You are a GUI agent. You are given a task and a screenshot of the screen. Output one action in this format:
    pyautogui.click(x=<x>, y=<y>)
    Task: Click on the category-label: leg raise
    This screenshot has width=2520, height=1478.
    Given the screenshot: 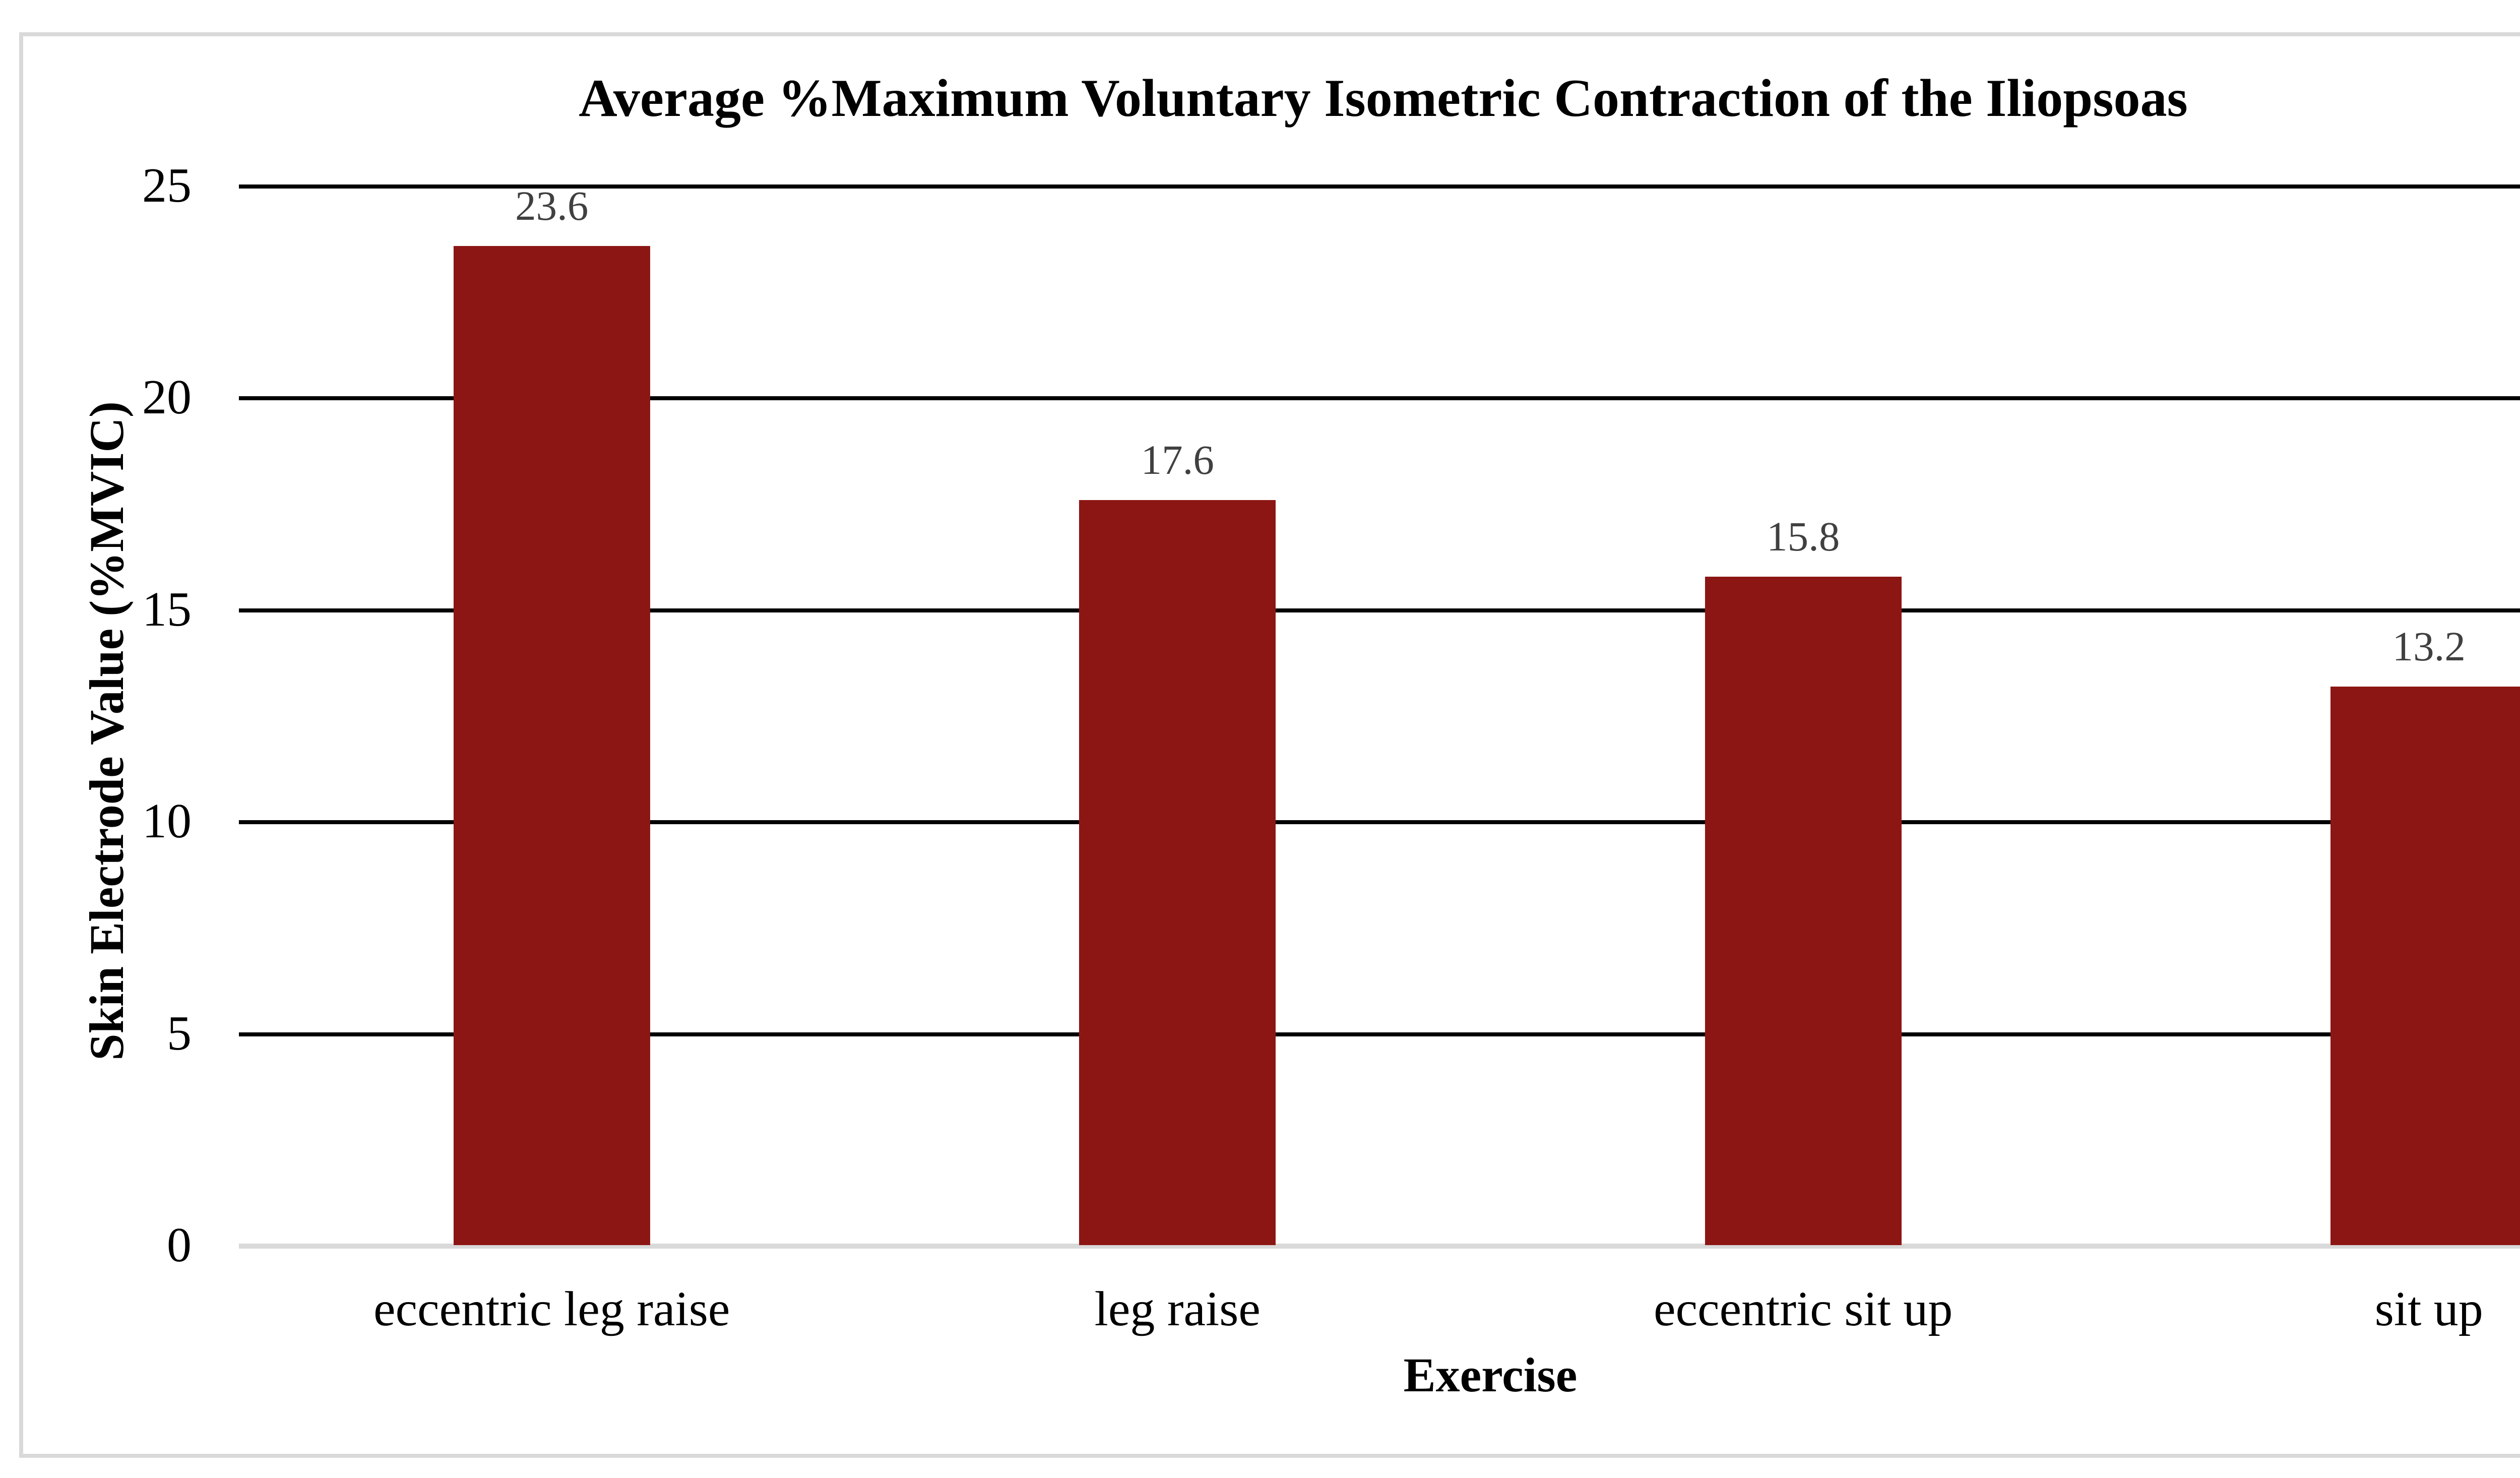 What is the action you would take?
    pyautogui.click(x=1177, y=1309)
    